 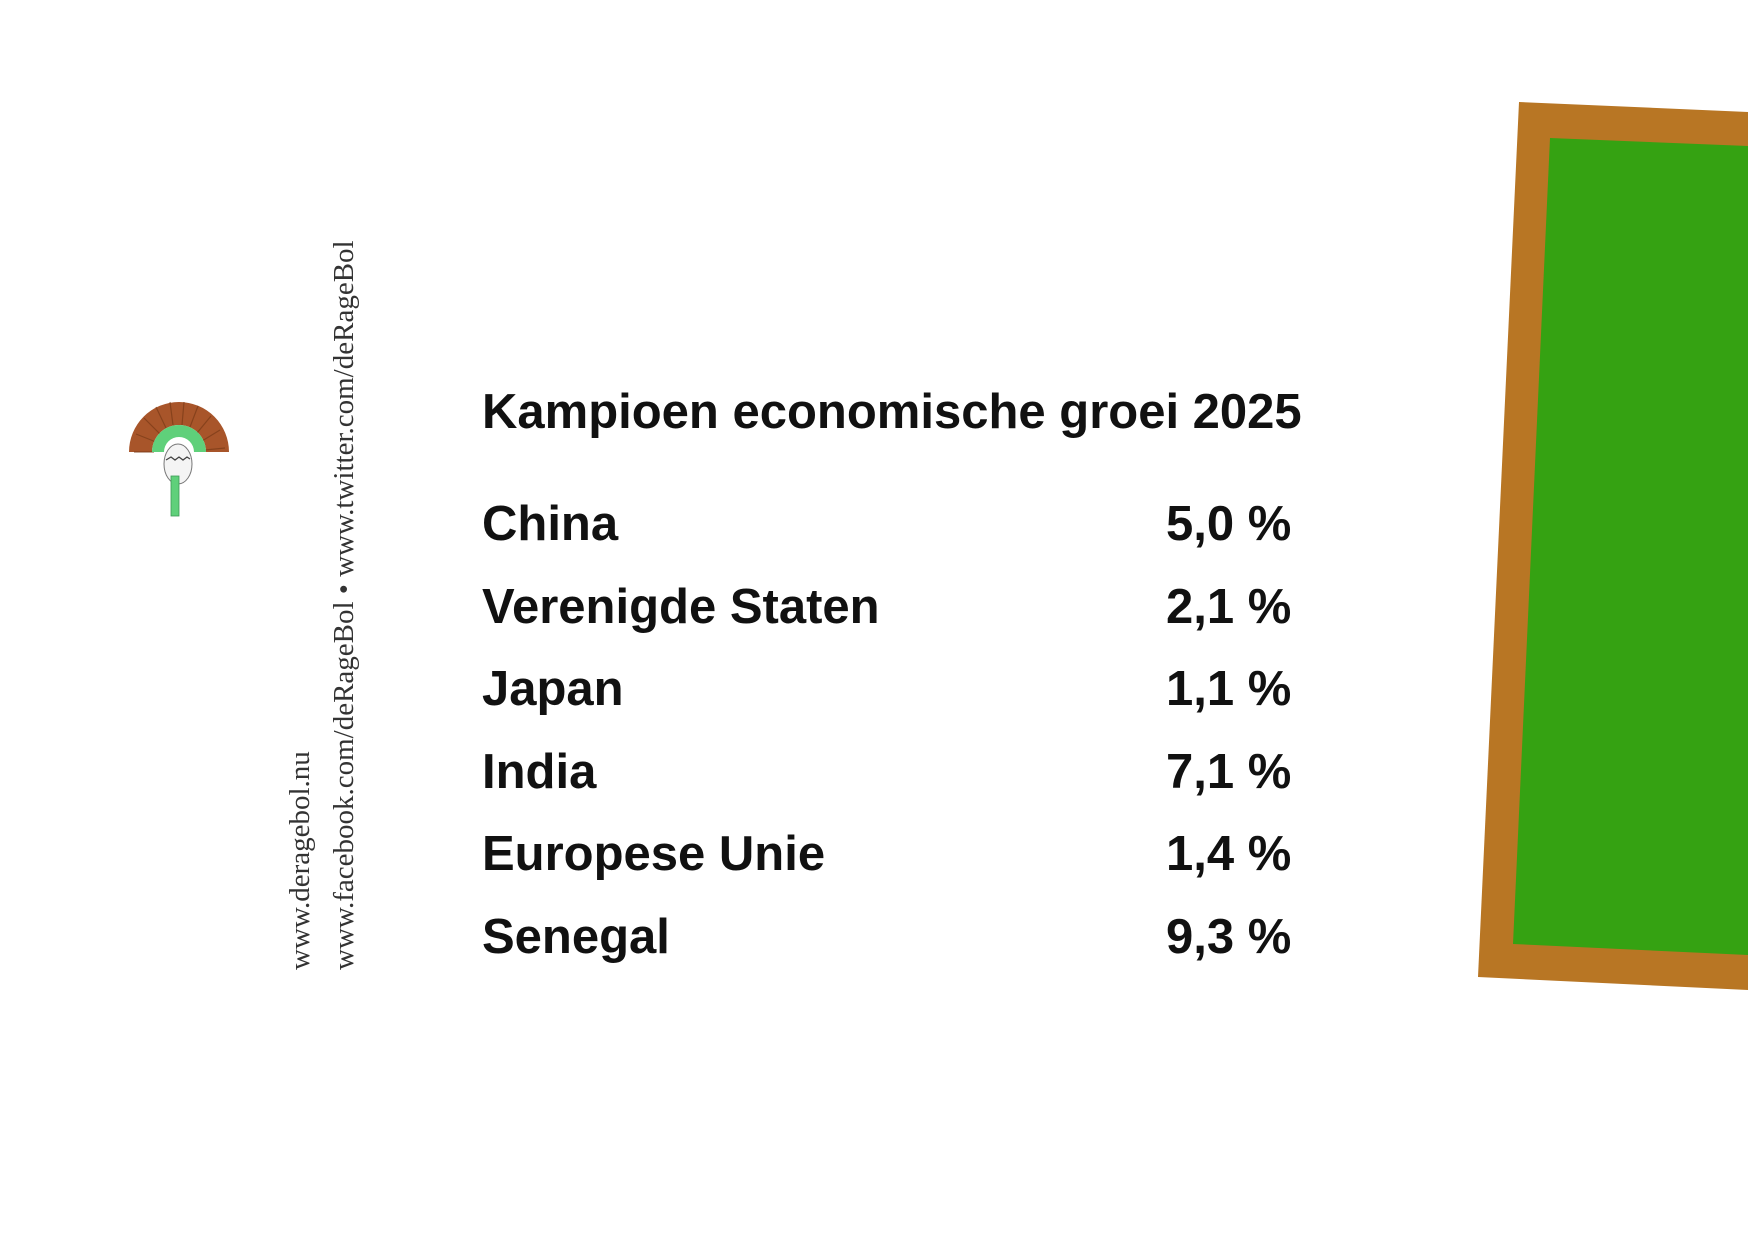 What do you see at coordinates (1229, 771) in the screenshot?
I see `growth-value: 7,1 %` at bounding box center [1229, 771].